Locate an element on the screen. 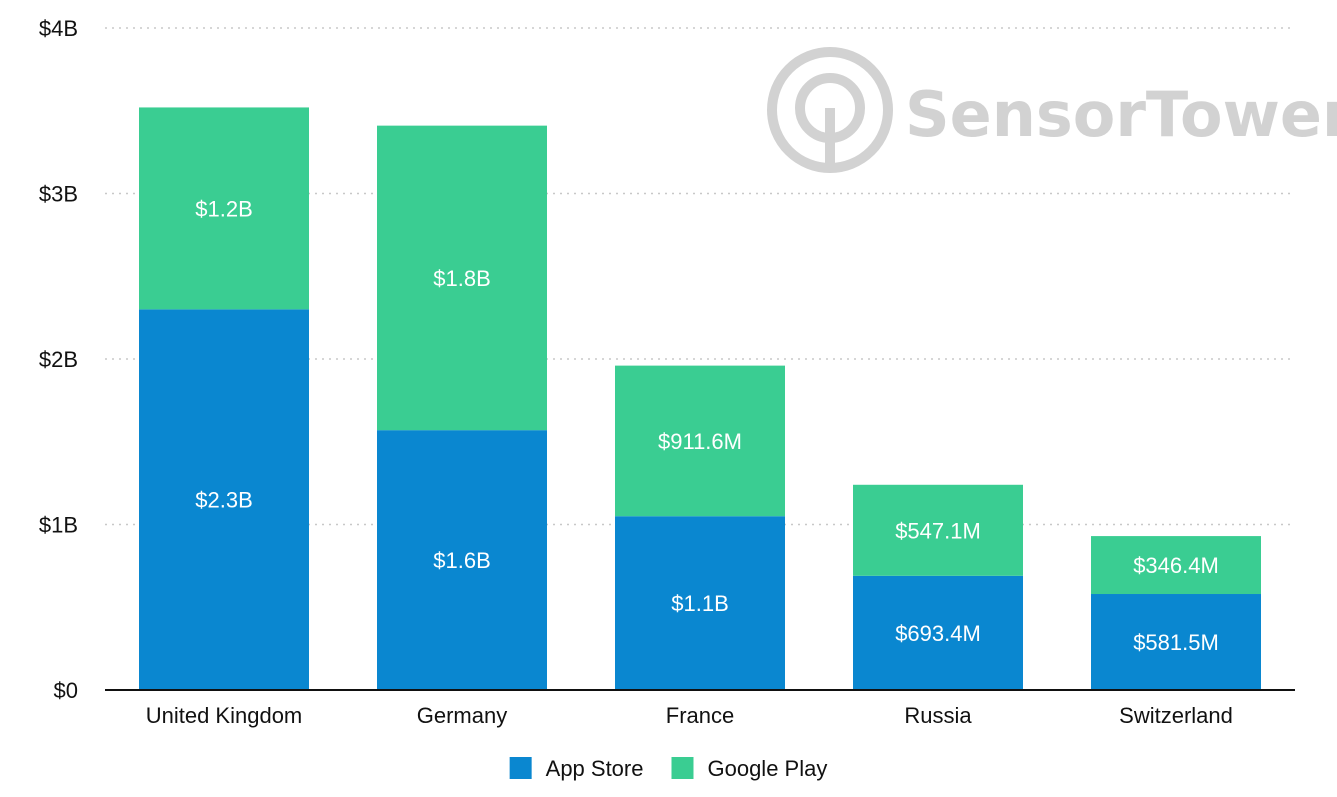 This screenshot has height=797, width=1337. legend-label: App Store is located at coordinates (595, 768).